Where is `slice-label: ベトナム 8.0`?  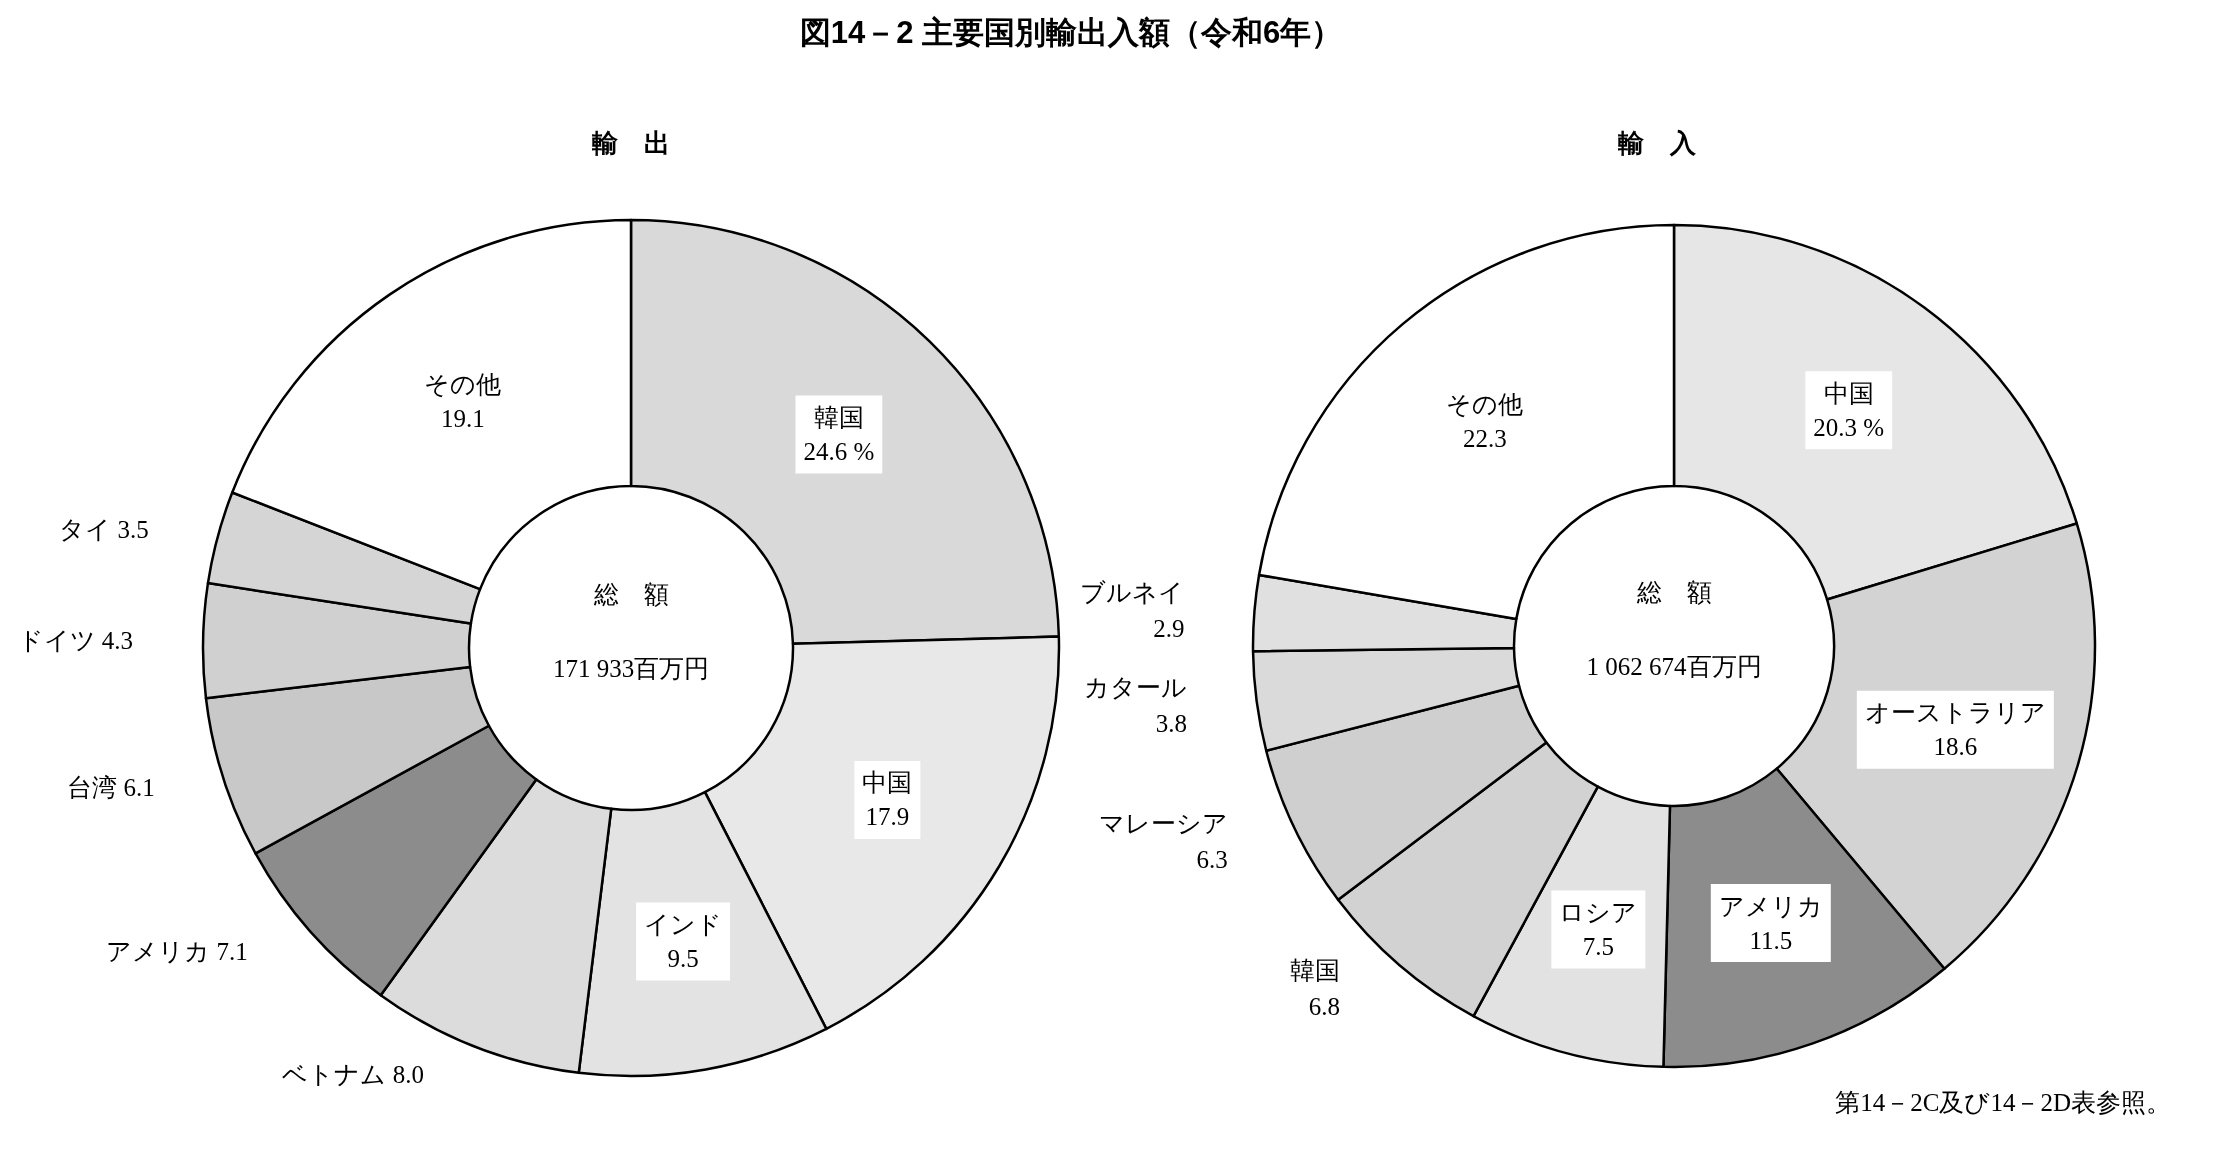 slice-label: ベトナム 8.0 is located at coordinates (353, 1074).